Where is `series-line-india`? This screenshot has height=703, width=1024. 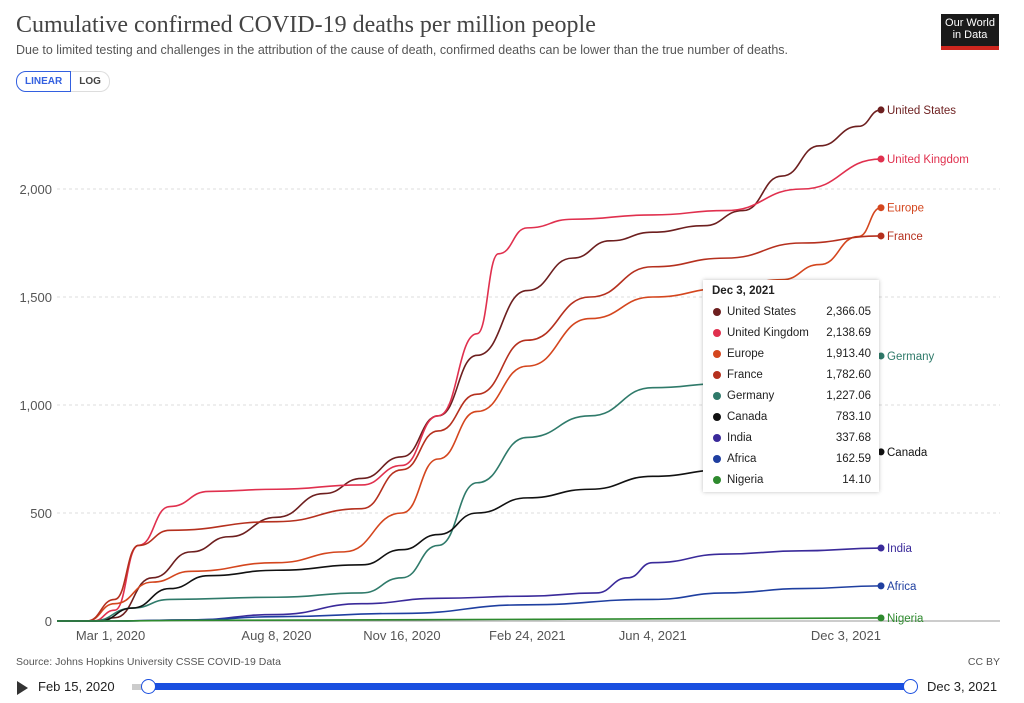
series-line-india is located at coordinates (469, 584).